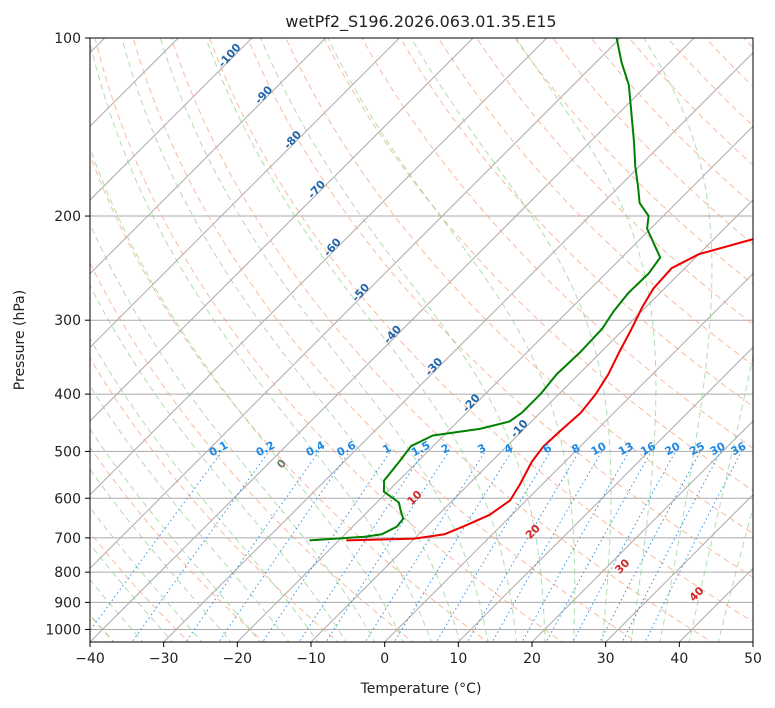 This screenshot has height=708, width=775. What do you see at coordinates (90, 659) in the screenshot?
I see `x-tick-label: −40` at bounding box center [90, 659].